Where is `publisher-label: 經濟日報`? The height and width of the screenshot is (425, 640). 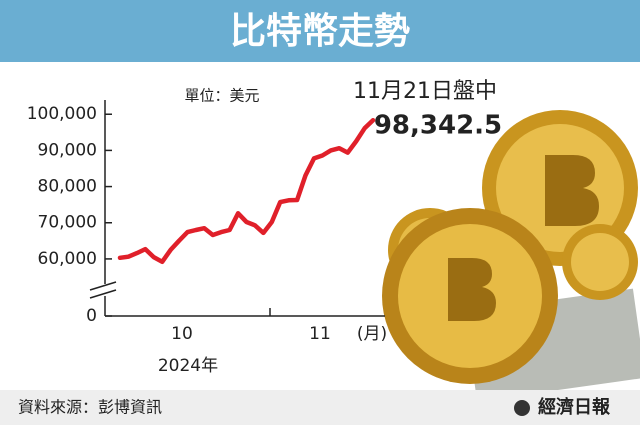
publisher-label: 經濟日報 is located at coordinates (574, 407).